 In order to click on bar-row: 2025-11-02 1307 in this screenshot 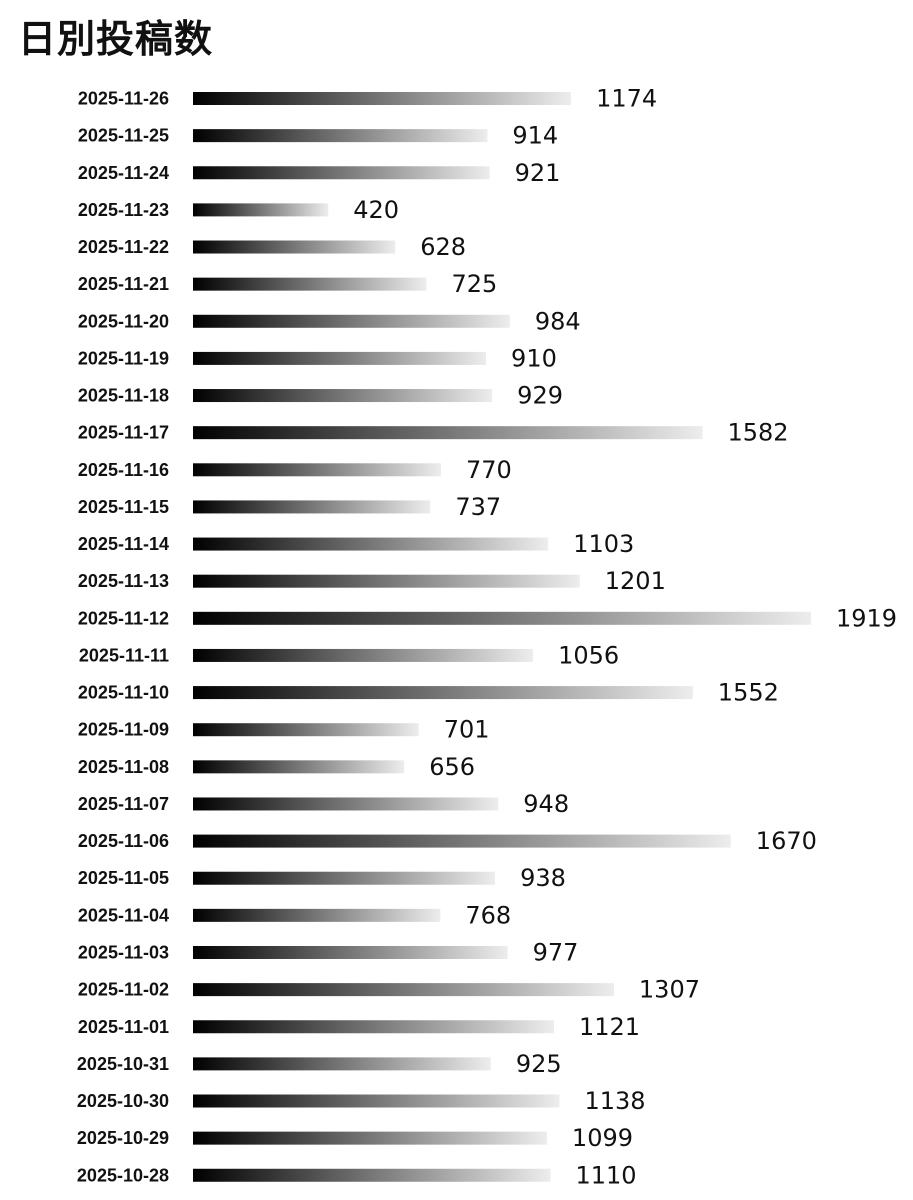, I will do `click(389, 990)`.